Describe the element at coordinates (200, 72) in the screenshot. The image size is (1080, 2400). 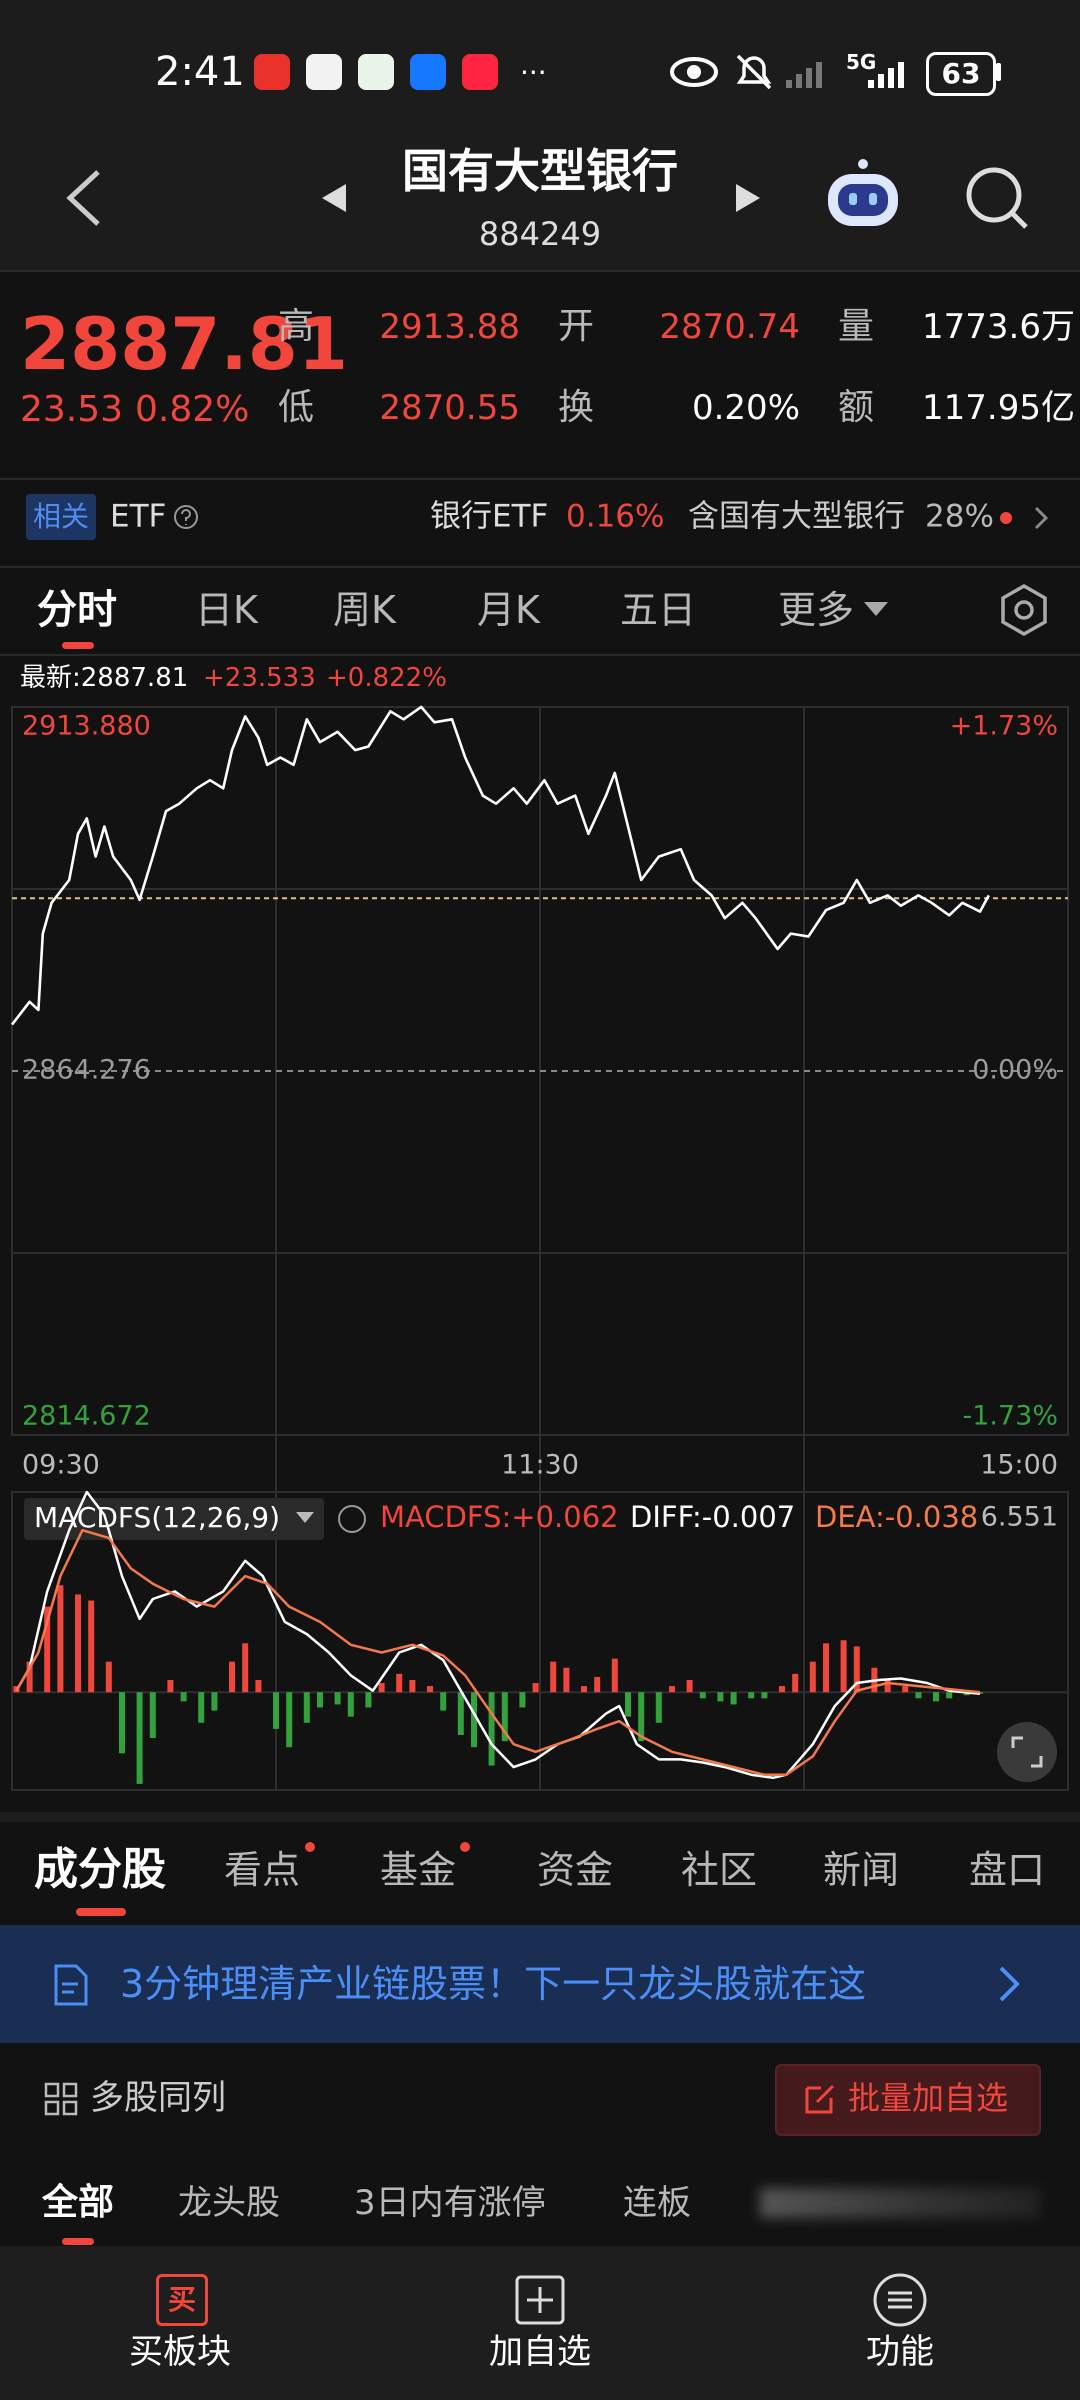
I see `status-time: 2:41` at that location.